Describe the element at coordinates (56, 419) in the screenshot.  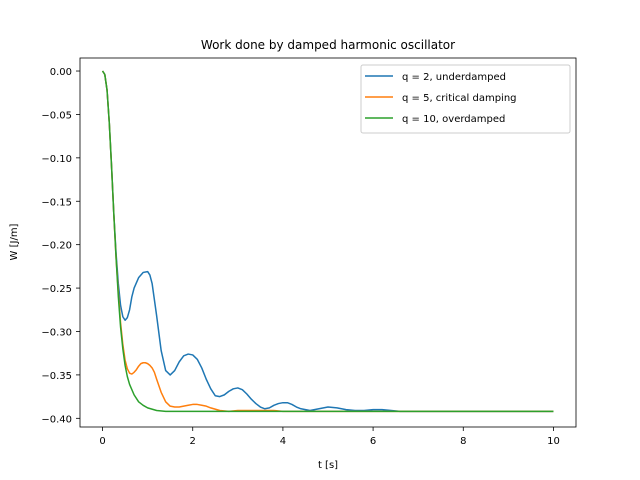
I see `y-tick-label: −0.40` at that location.